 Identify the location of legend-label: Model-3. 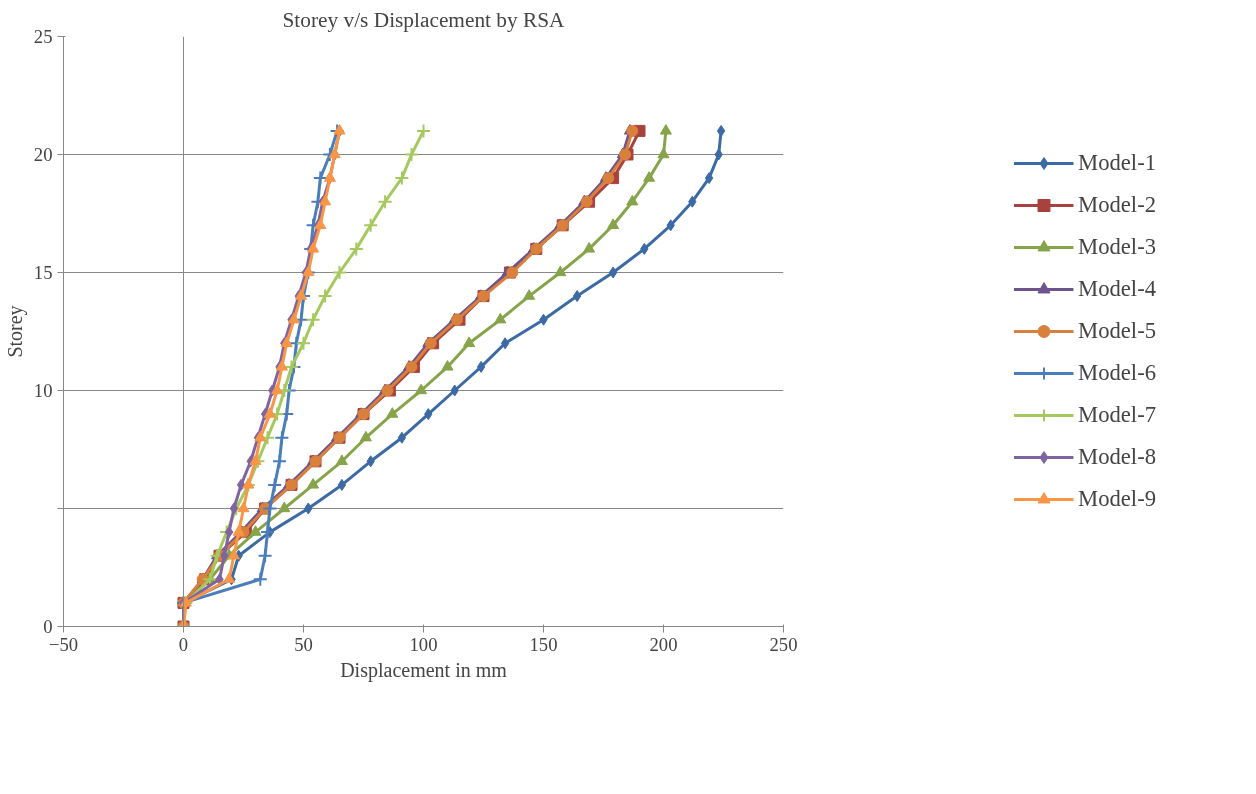
(1117, 247).